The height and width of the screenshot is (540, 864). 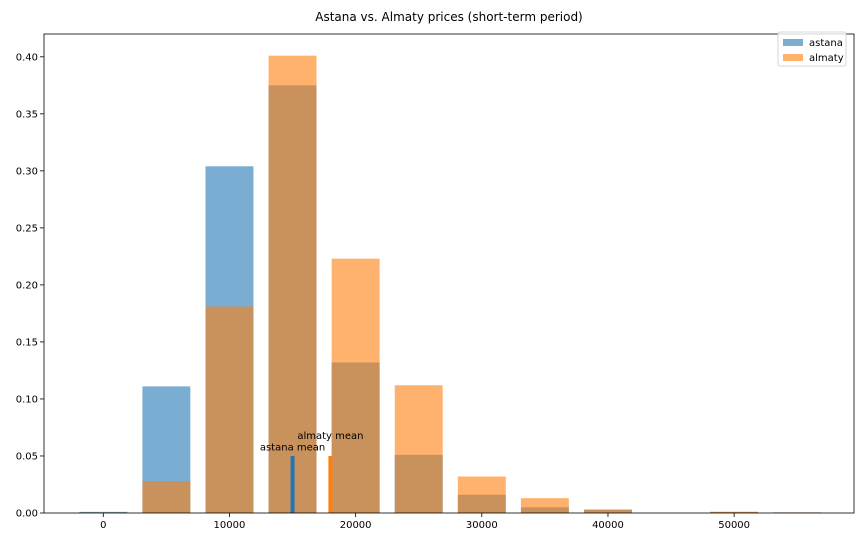 I want to click on y-tick-label-4: 0.20, so click(x=27, y=285).